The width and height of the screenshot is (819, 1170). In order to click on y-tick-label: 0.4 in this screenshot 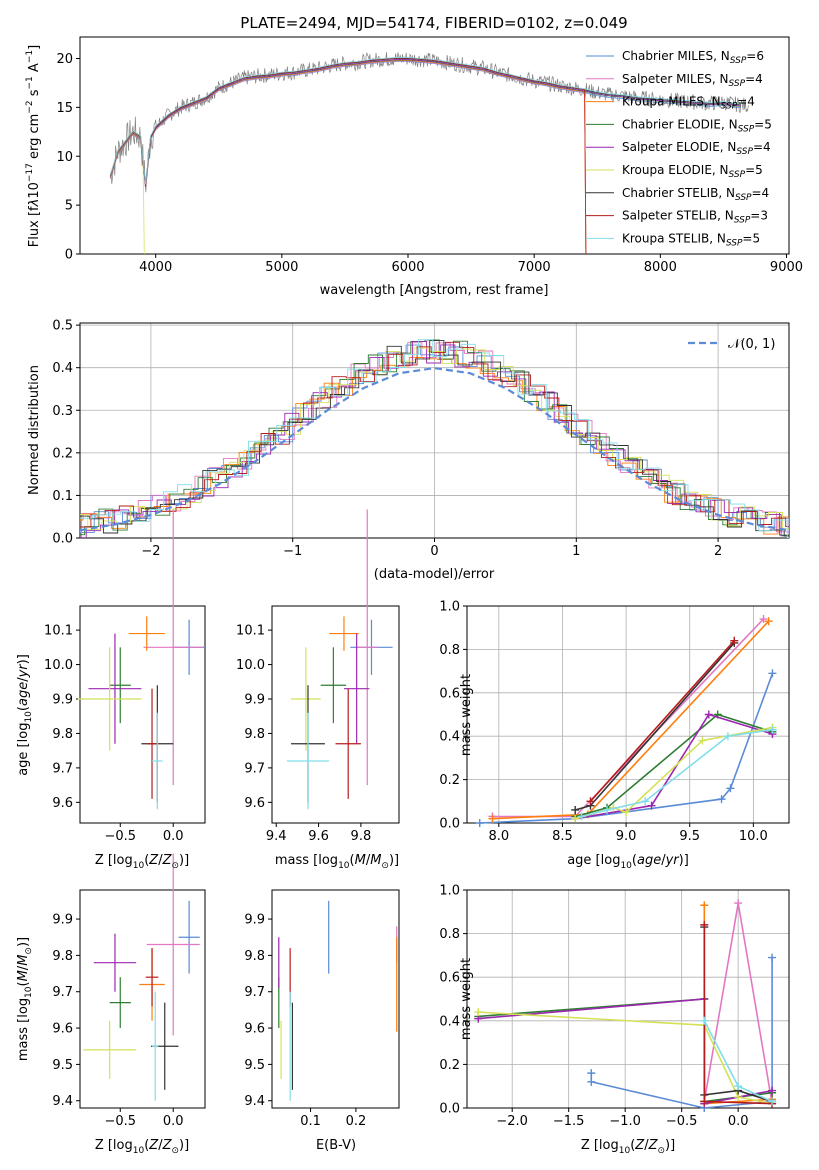, I will do `click(449, 737)`.